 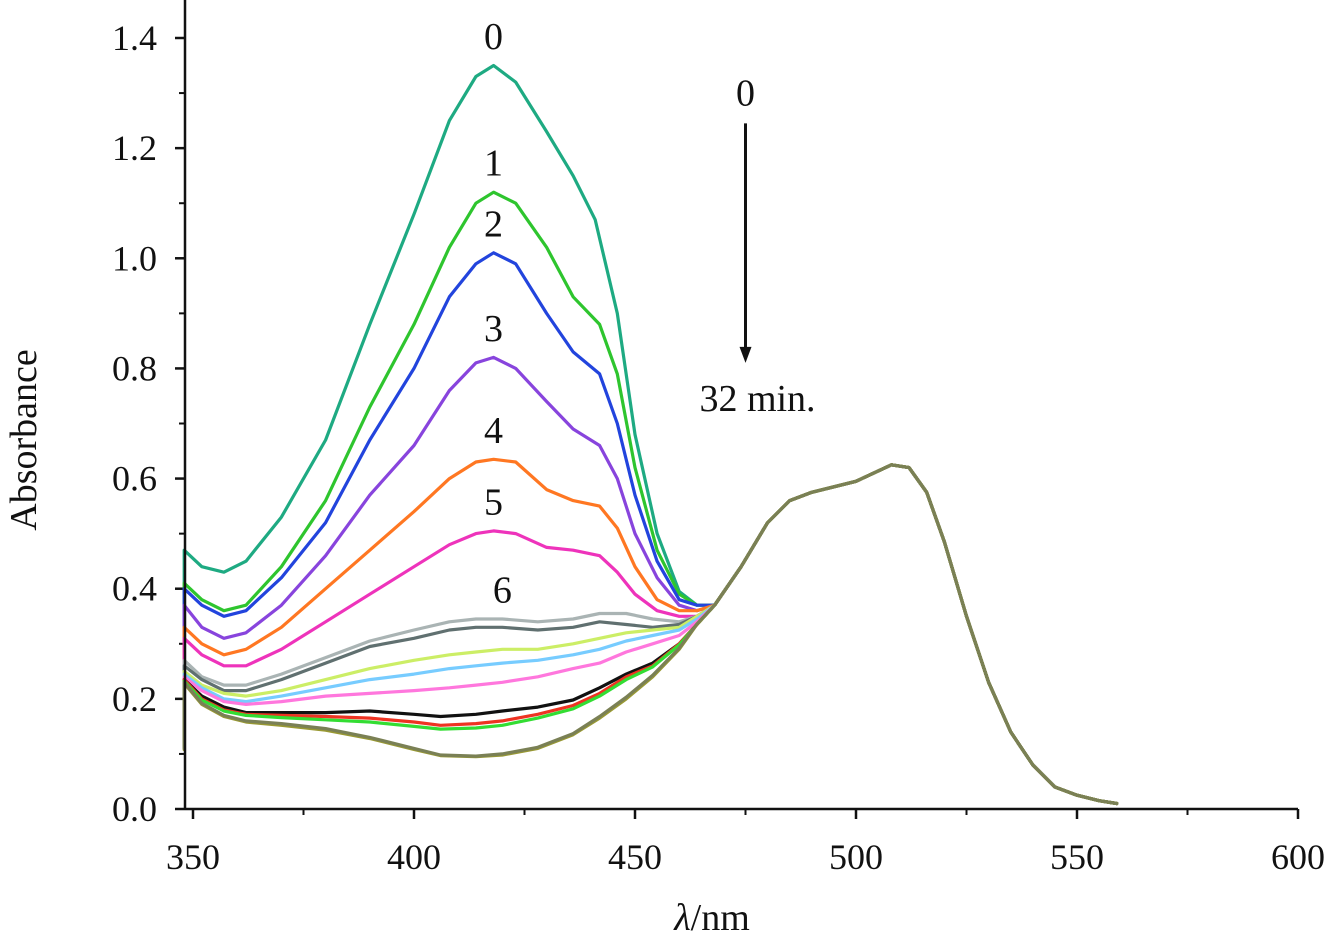 What do you see at coordinates (502, 590) in the screenshot?
I see `curve-label: 6` at bounding box center [502, 590].